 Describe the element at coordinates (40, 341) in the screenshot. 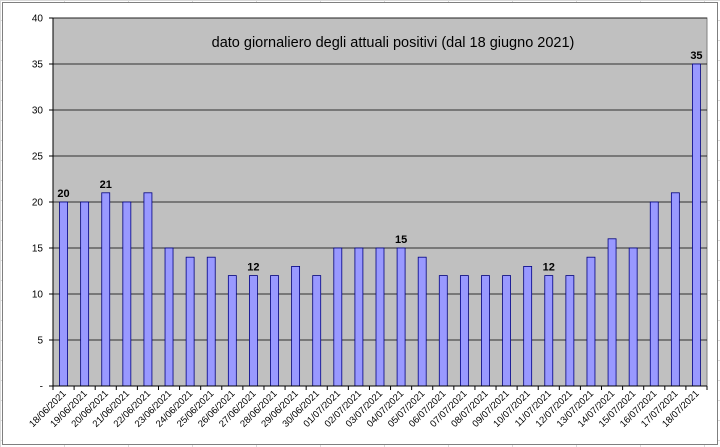

I see `y-tick-label: 5` at that location.